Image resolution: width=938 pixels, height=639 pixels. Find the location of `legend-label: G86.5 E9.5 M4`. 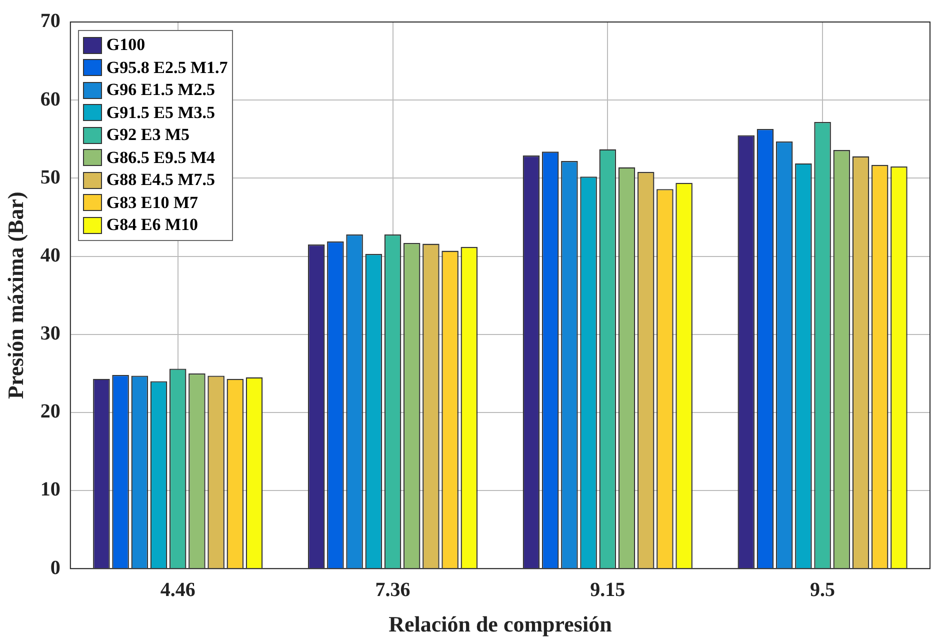

legend-label: G86.5 E9.5 M4 is located at coordinates (160, 157).